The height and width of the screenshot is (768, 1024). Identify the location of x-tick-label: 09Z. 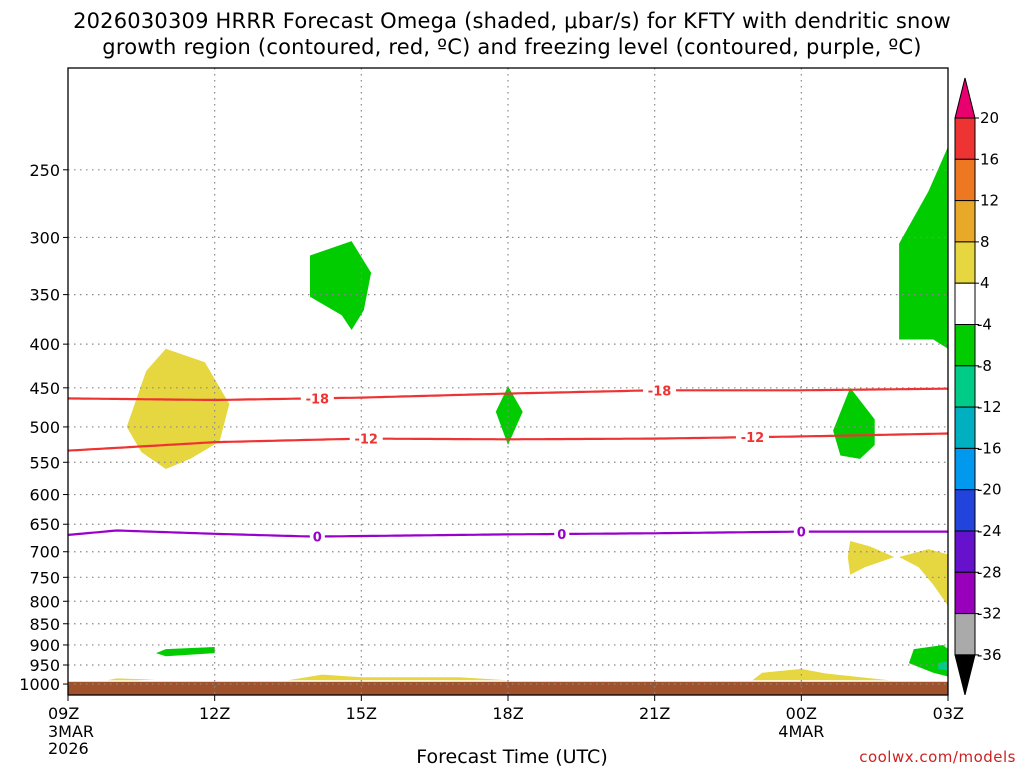
(63, 713).